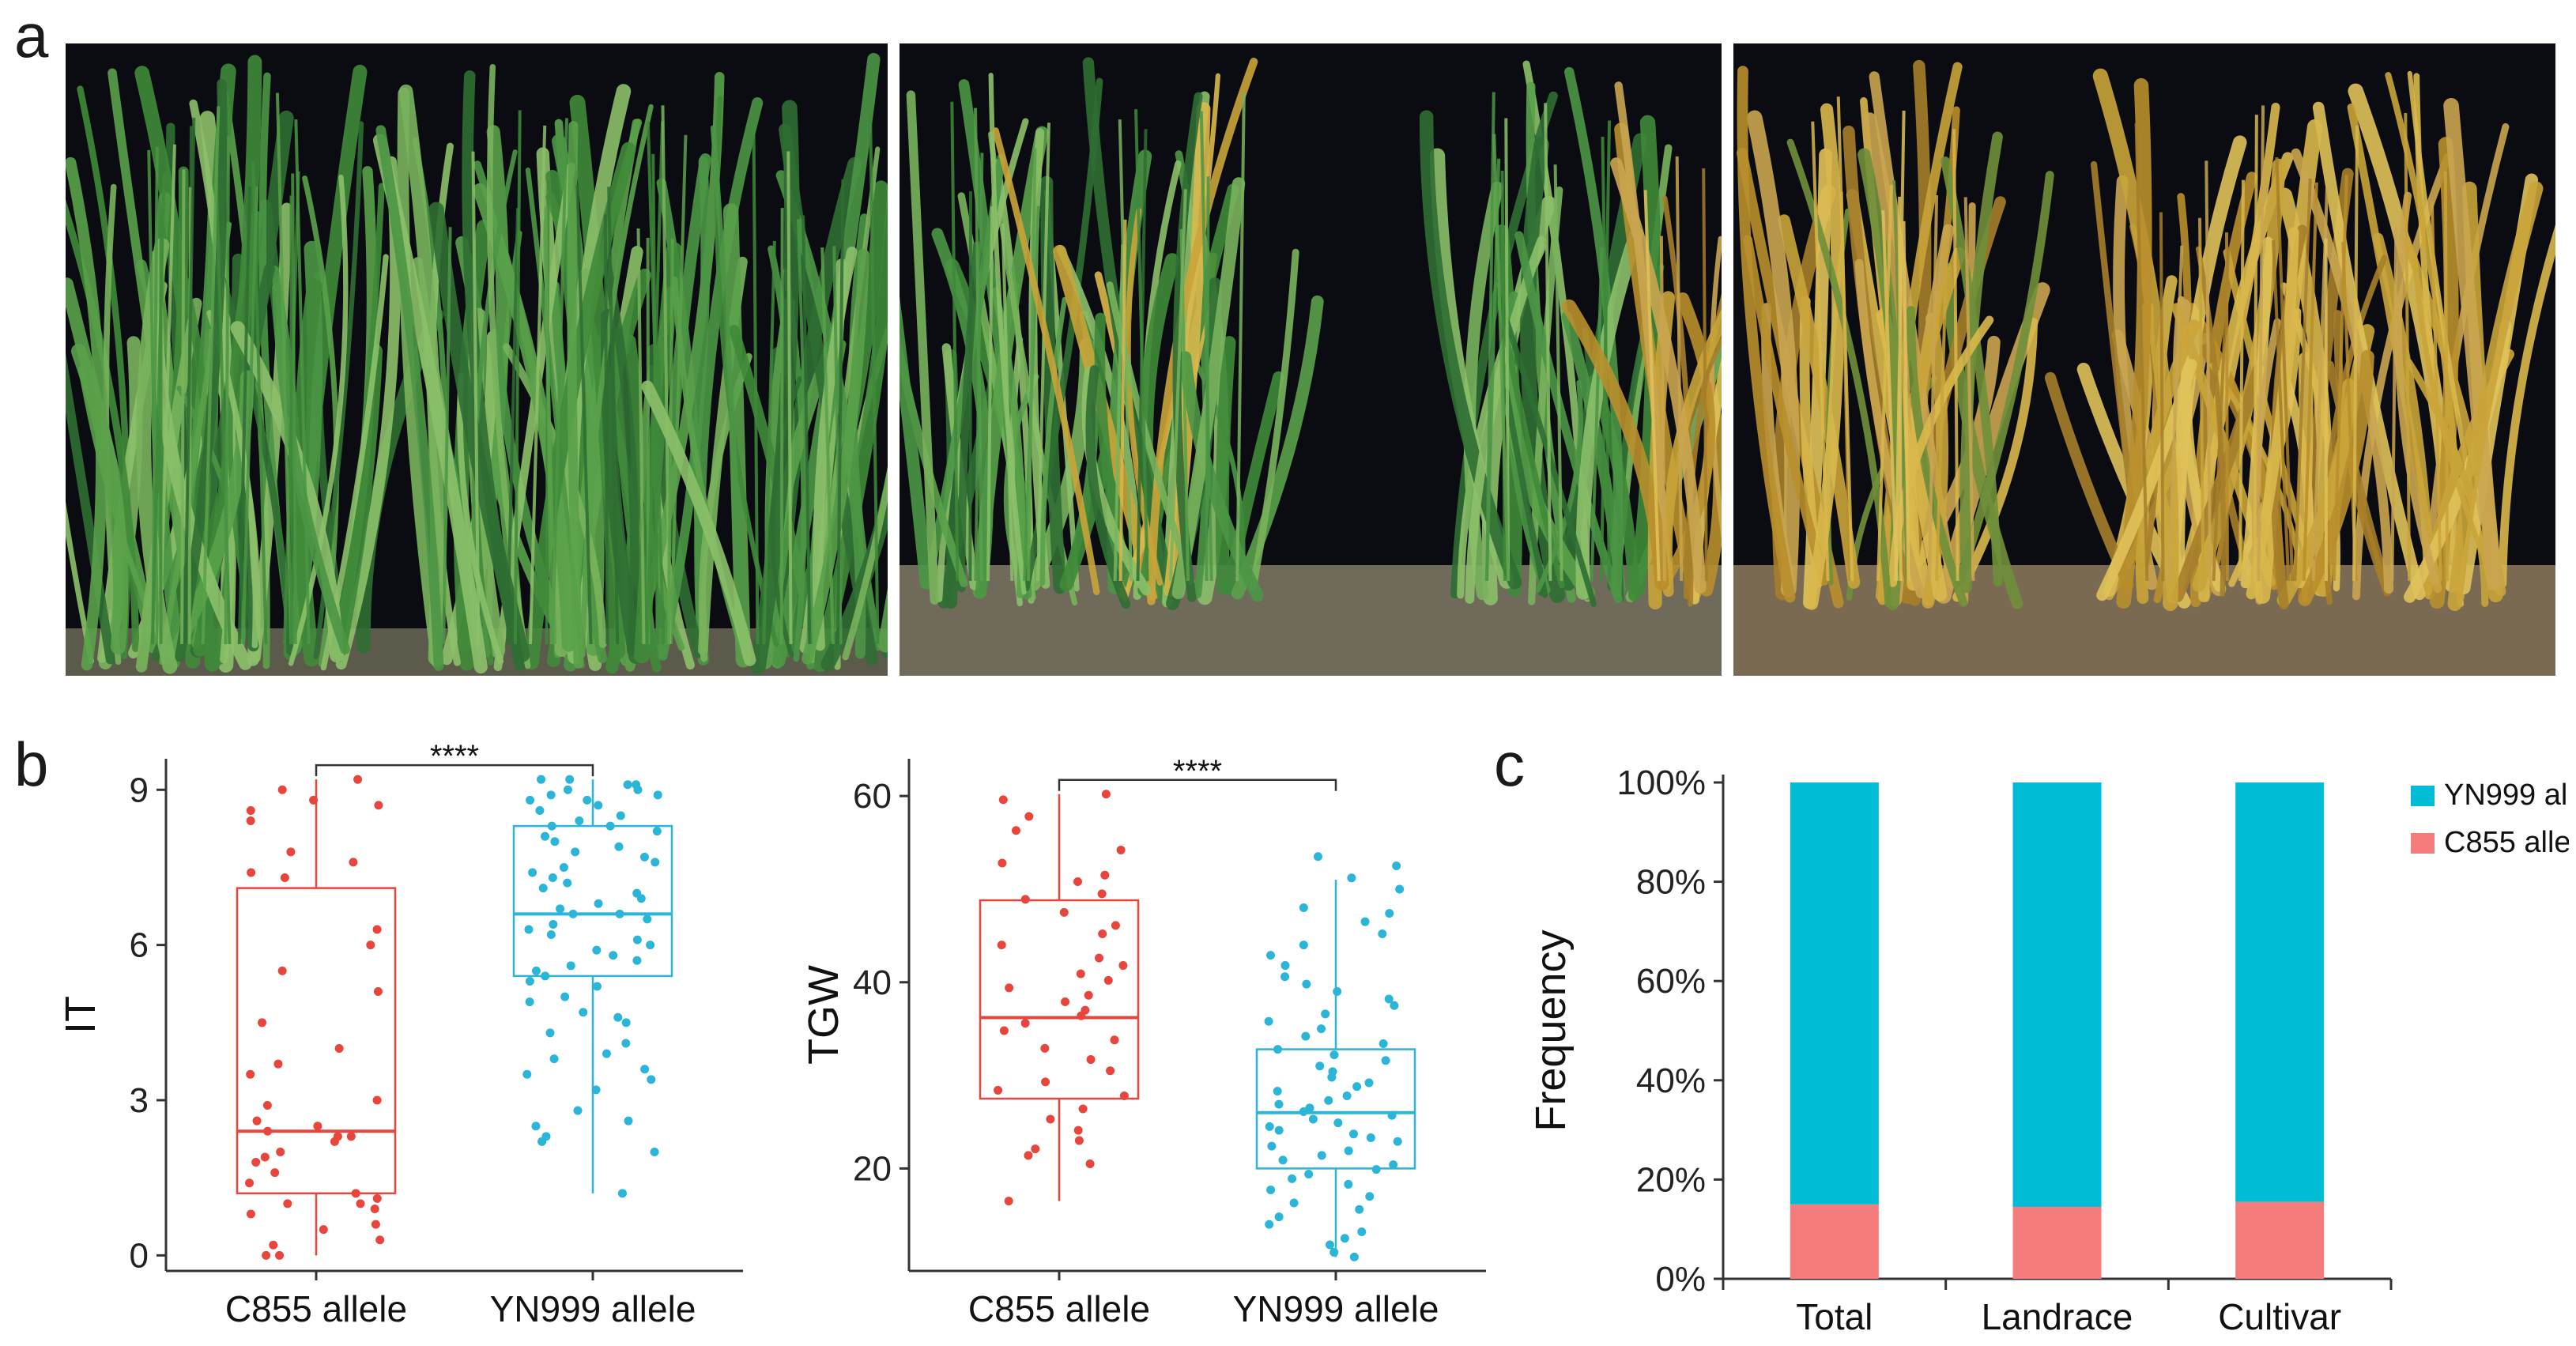  I want to click on x-tick-label: Landrace, so click(2057, 1316).